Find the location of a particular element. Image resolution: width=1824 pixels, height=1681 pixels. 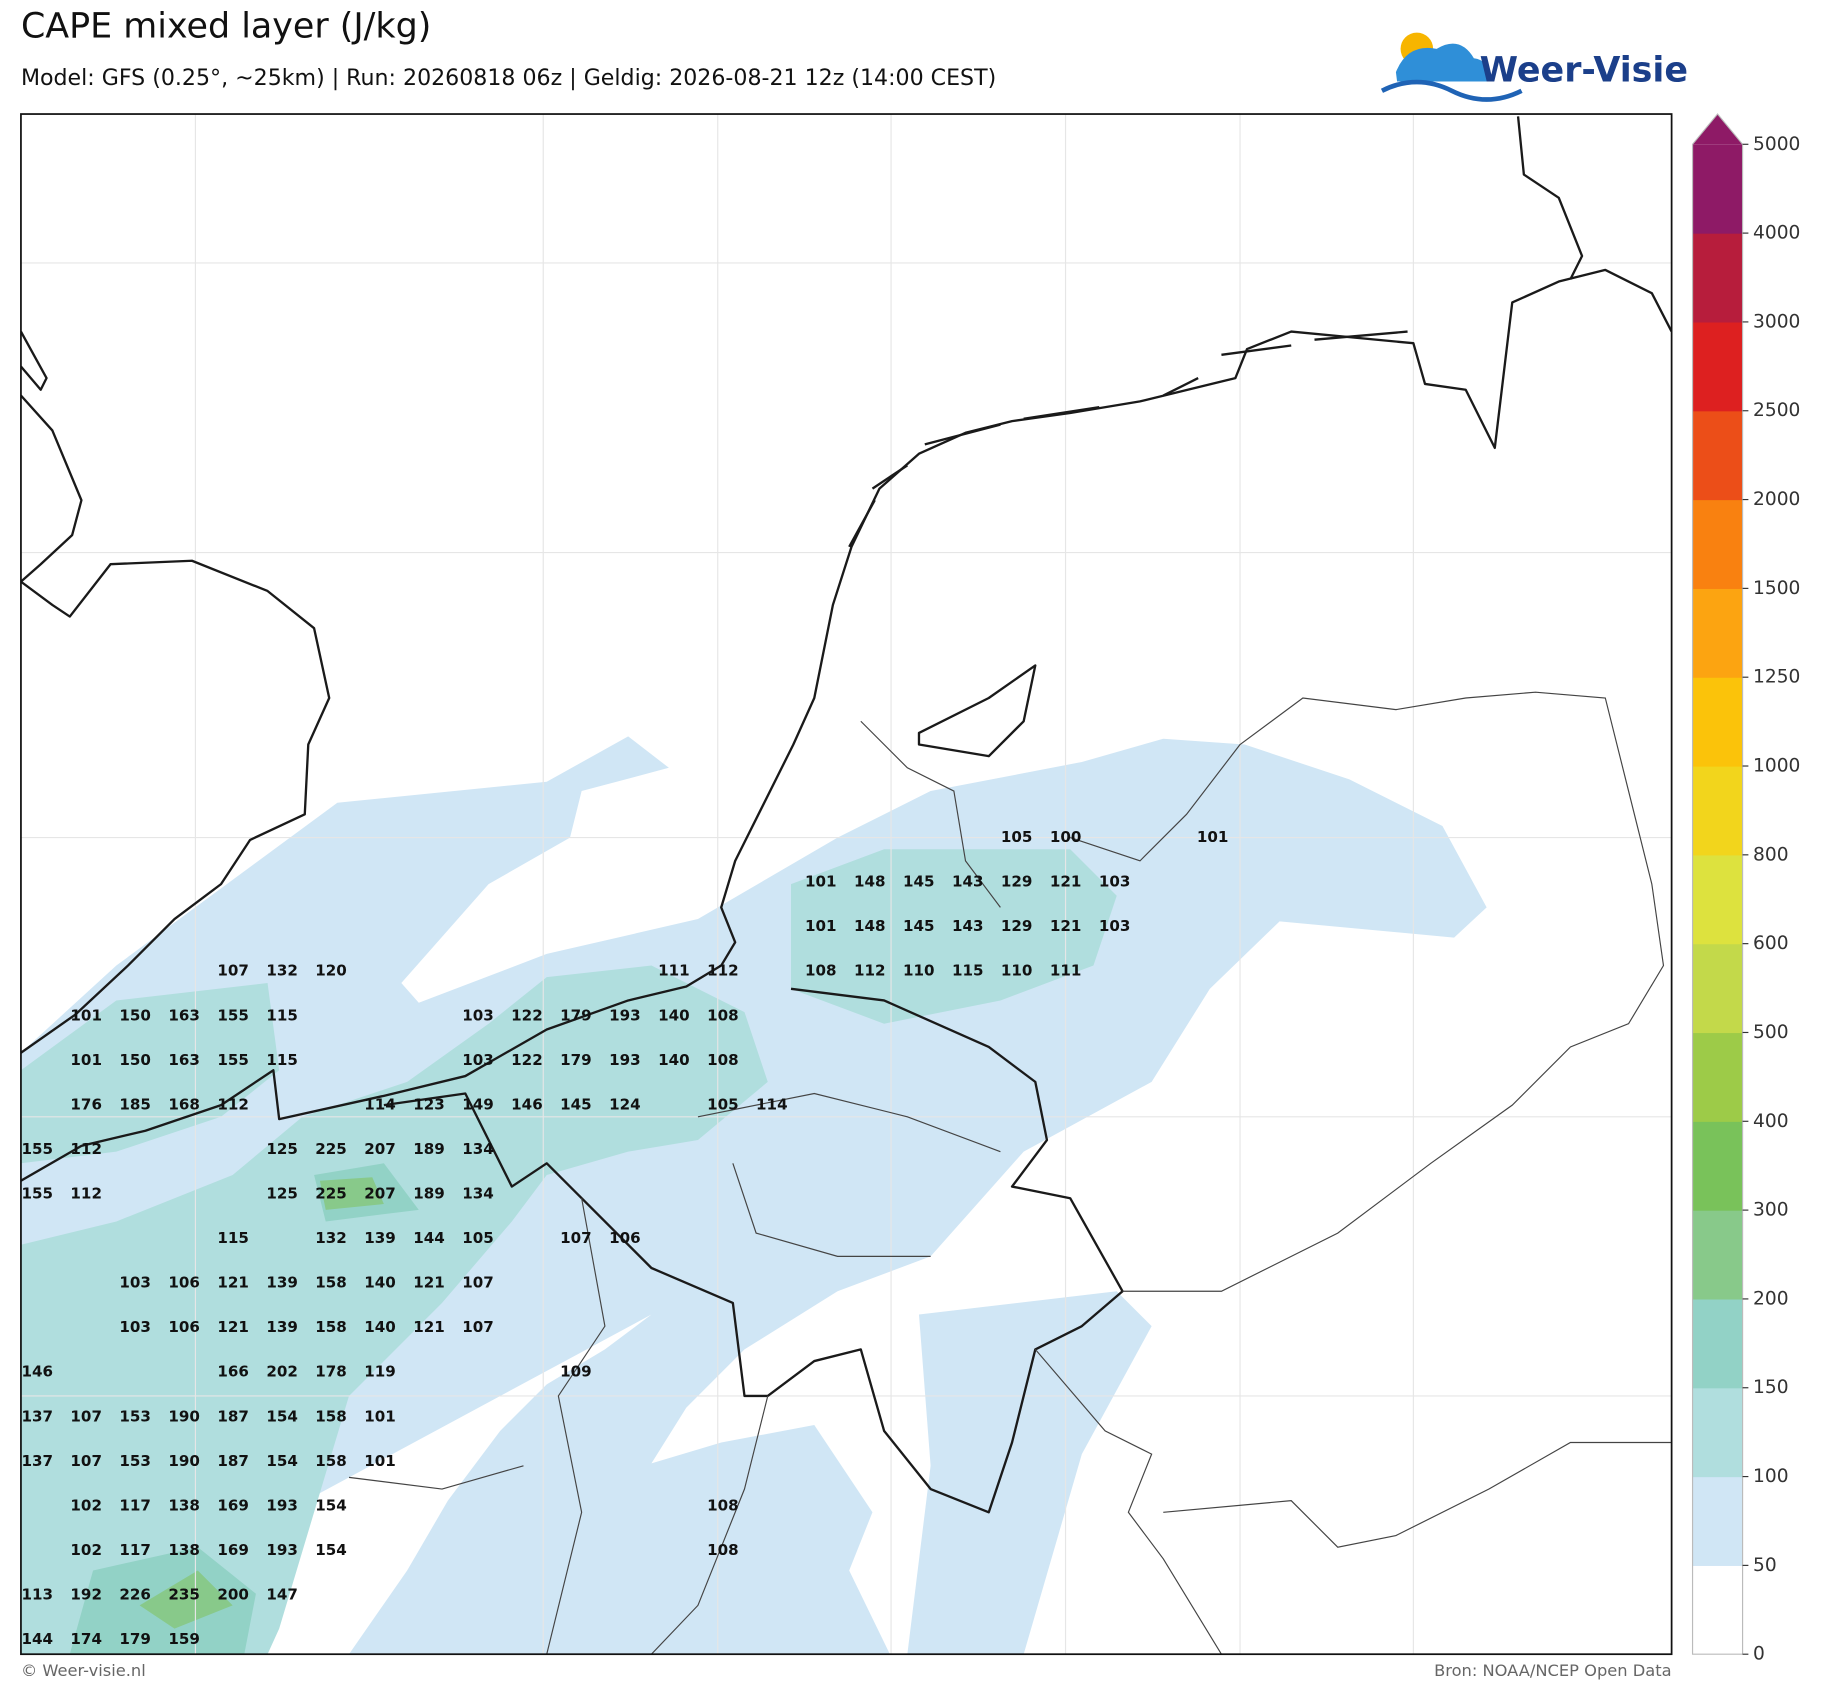

colorbar-tick-label: 4000 is located at coordinates (1776, 233).